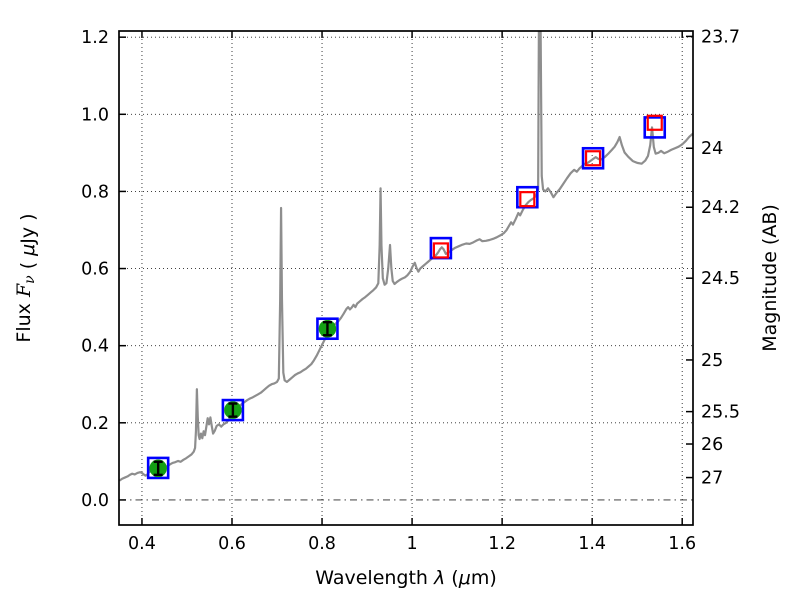 The image size is (800, 600). Describe the element at coordinates (712, 361) in the screenshot. I see `magnitude-tick-label: 25` at that location.